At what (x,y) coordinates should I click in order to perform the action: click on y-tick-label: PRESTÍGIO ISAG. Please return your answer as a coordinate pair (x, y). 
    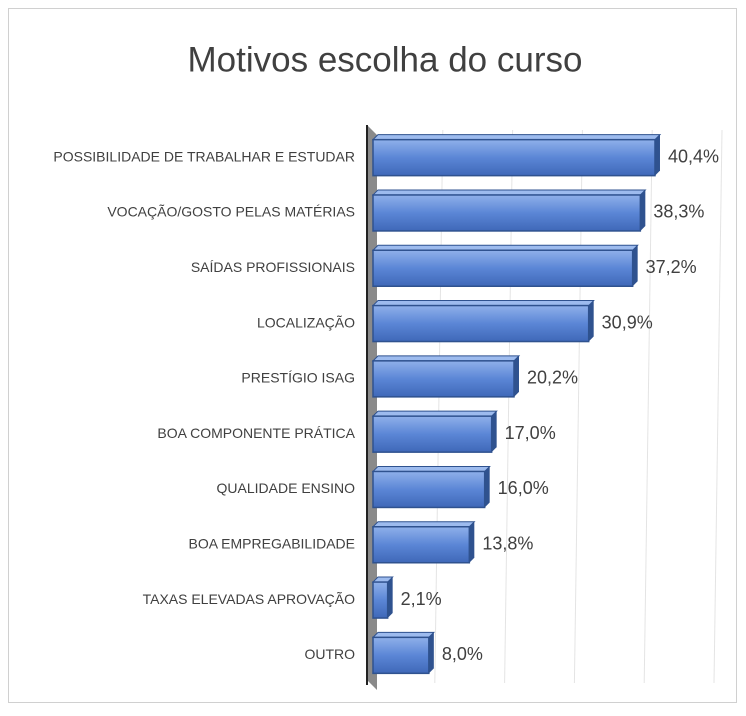
    Looking at the image, I should click on (298, 378).